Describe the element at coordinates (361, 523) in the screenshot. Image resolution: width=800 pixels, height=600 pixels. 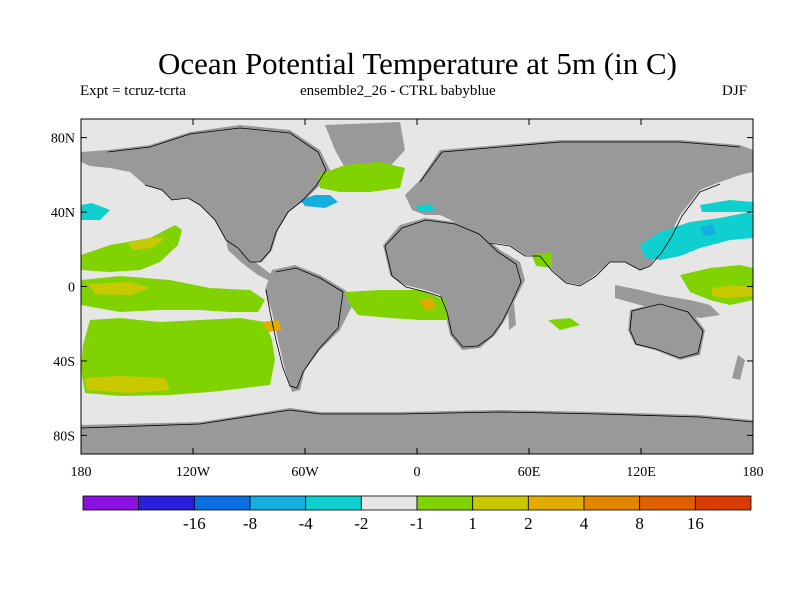
I see `colorbar-label: -2` at that location.